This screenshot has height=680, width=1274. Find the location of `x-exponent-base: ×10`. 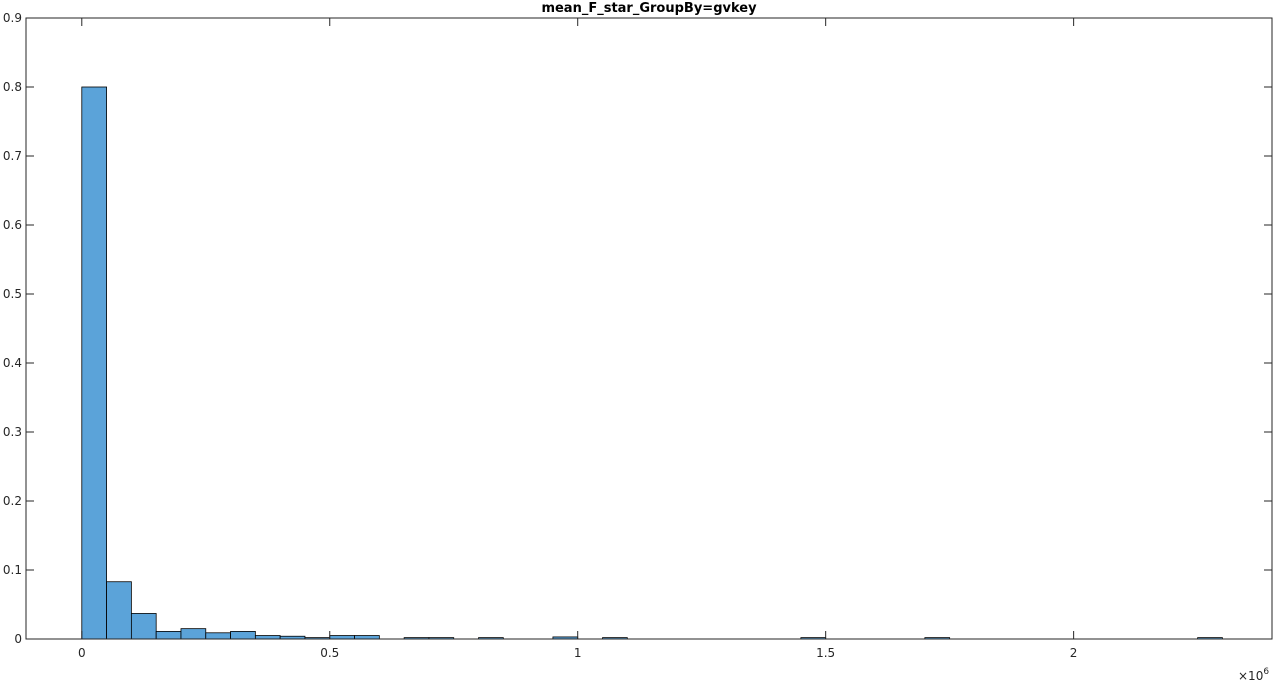

x-exponent-base: ×10 is located at coordinates (1250, 674).